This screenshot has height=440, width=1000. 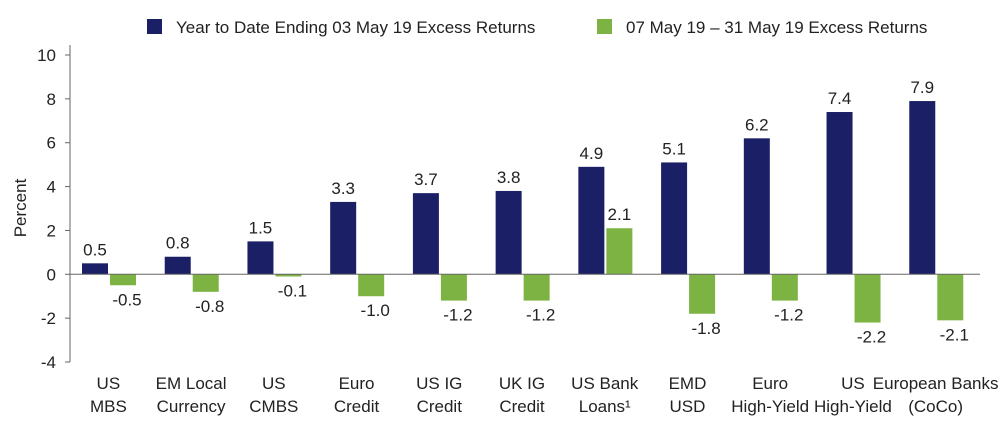 What do you see at coordinates (922, 87) in the screenshot?
I see `data-label: 7.9` at bounding box center [922, 87].